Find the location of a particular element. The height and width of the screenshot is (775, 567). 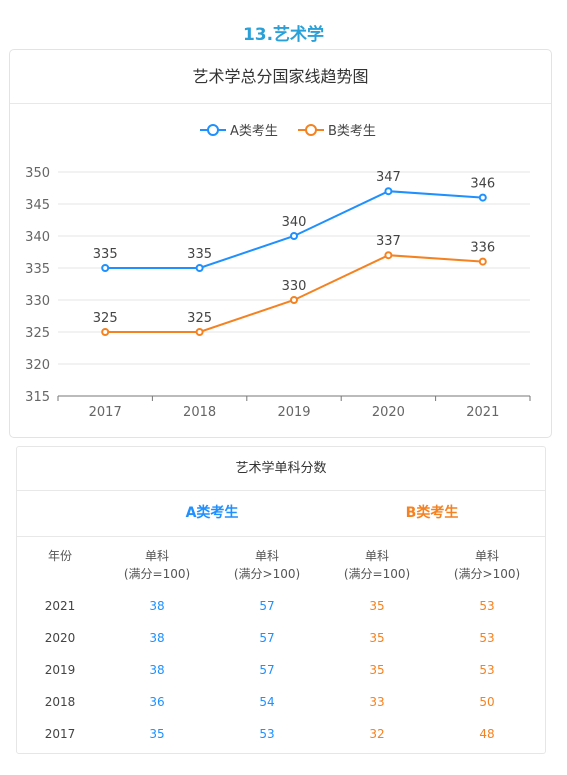

y-tick-label: 315 is located at coordinates (37, 397).